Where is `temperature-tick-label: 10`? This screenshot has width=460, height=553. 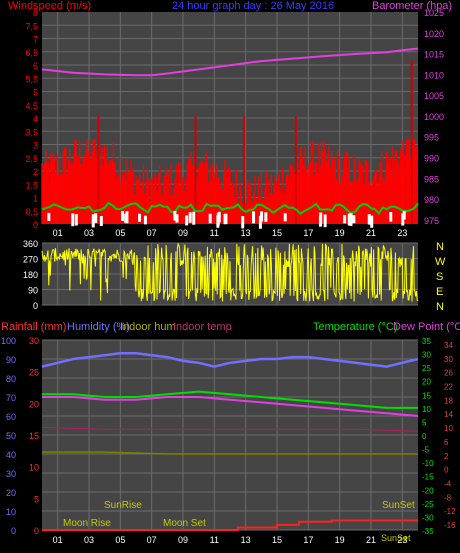 temperature-tick-label: 10 is located at coordinates (426, 409).